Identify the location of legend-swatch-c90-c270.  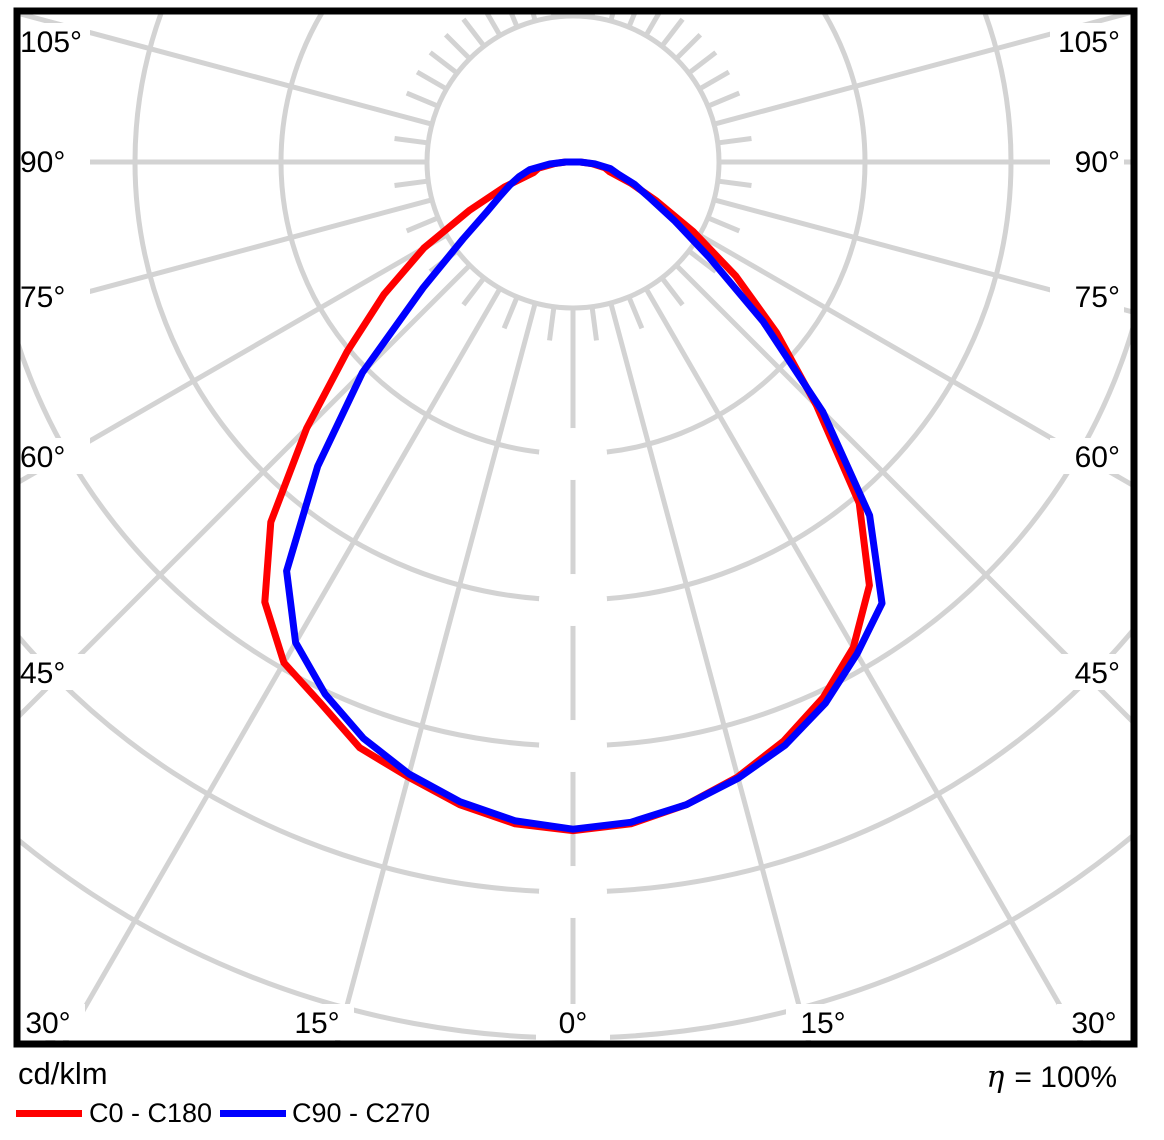
(253, 1113).